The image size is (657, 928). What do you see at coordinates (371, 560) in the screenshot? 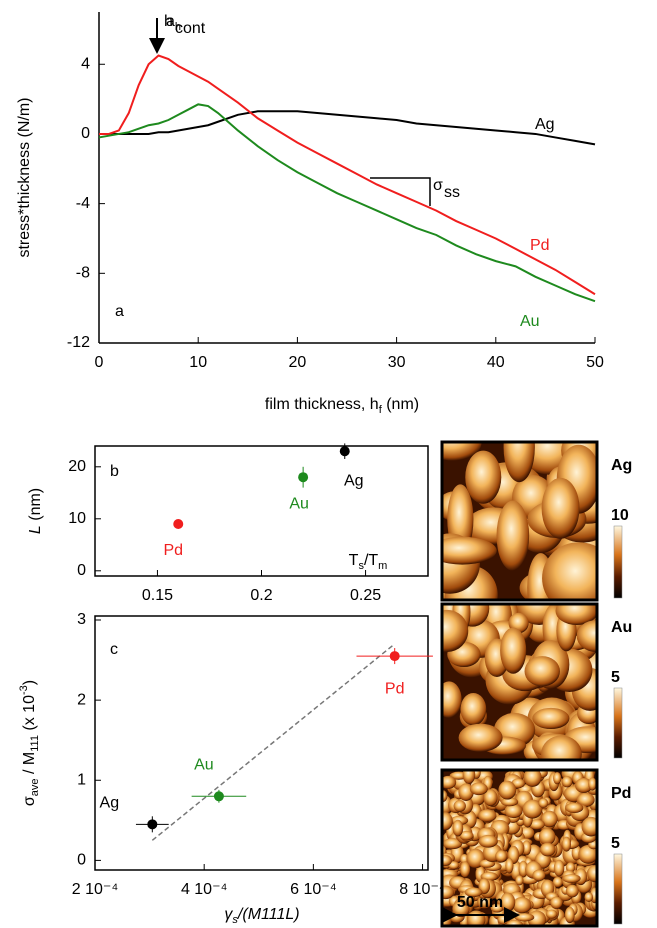
I see `x-axis-label-part: /T` at bounding box center [371, 560].